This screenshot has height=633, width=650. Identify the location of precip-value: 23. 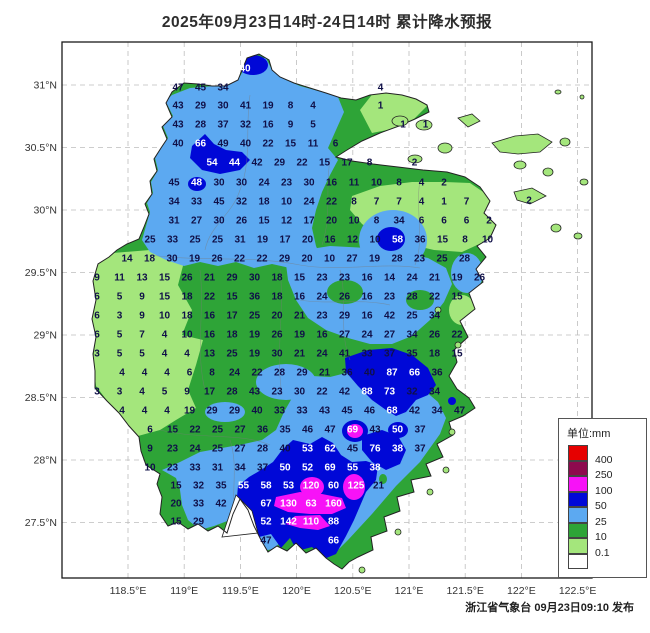
(322, 316).